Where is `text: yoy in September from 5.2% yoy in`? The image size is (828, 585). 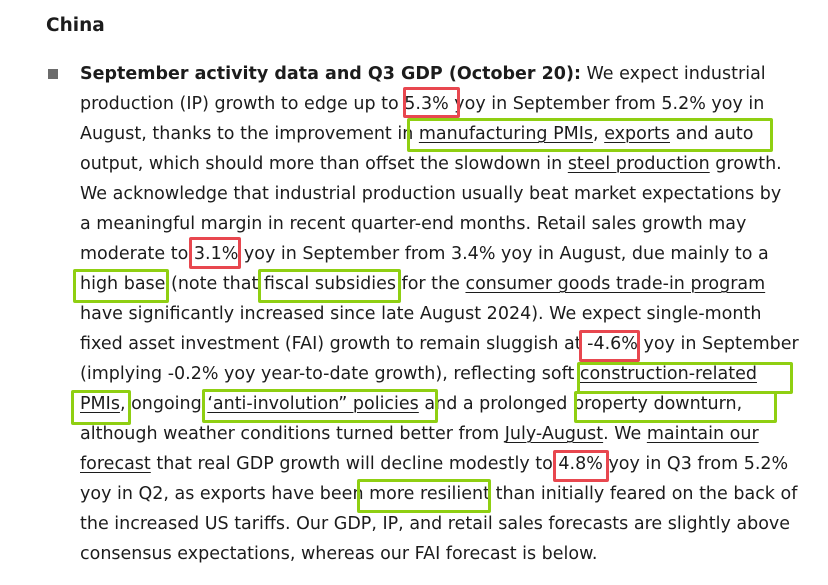 text: yoy in September from 5.2% yoy in is located at coordinates (606, 104).